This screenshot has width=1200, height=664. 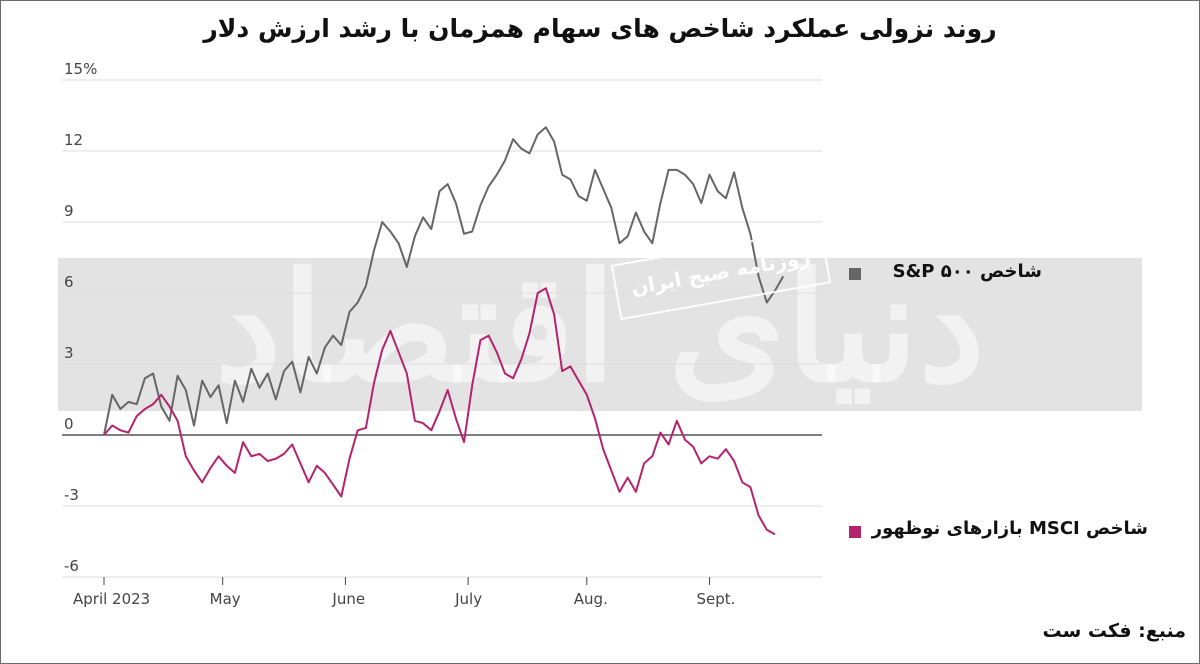 I want to click on y-tick-label: 3, so click(x=69, y=353).